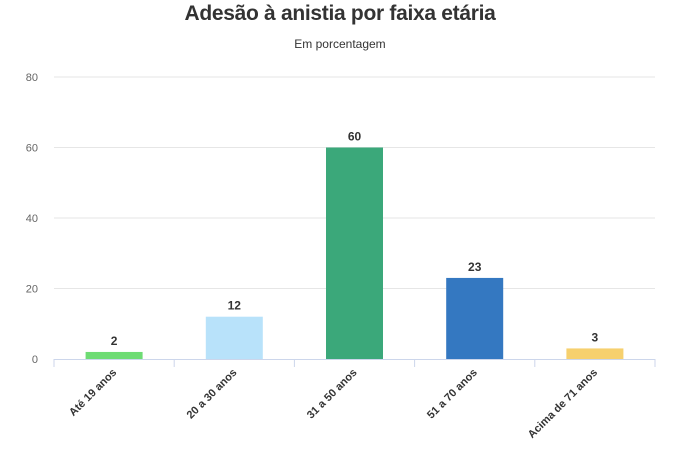 This screenshot has width=680, height=467. I want to click on data-label: 23, so click(475, 267).